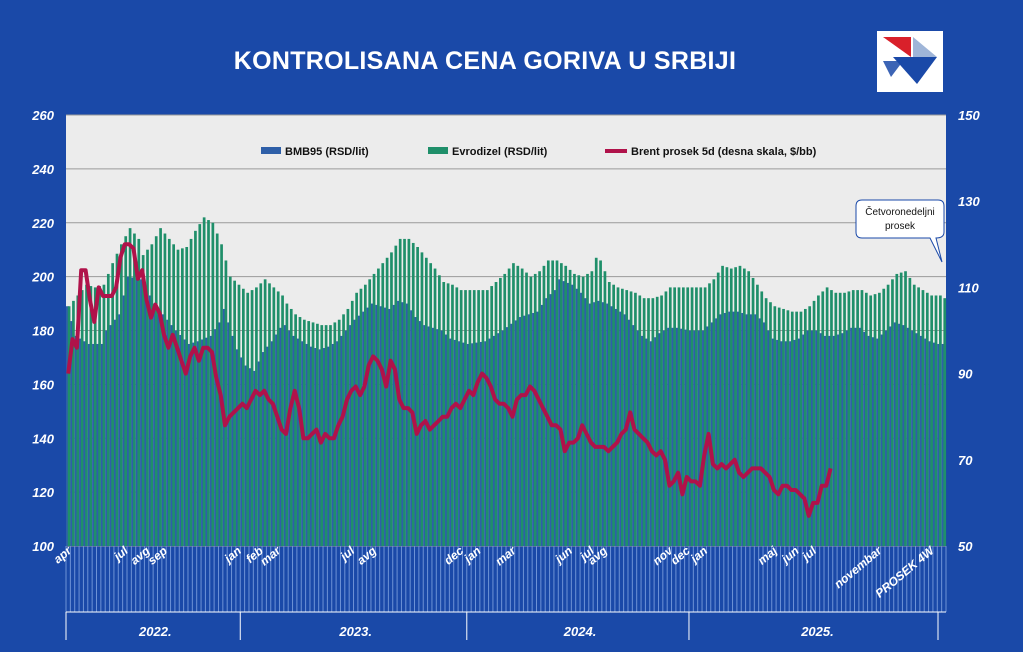  What do you see at coordinates (43, 438) in the screenshot?
I see `left-tick-label: 140` at bounding box center [43, 438].